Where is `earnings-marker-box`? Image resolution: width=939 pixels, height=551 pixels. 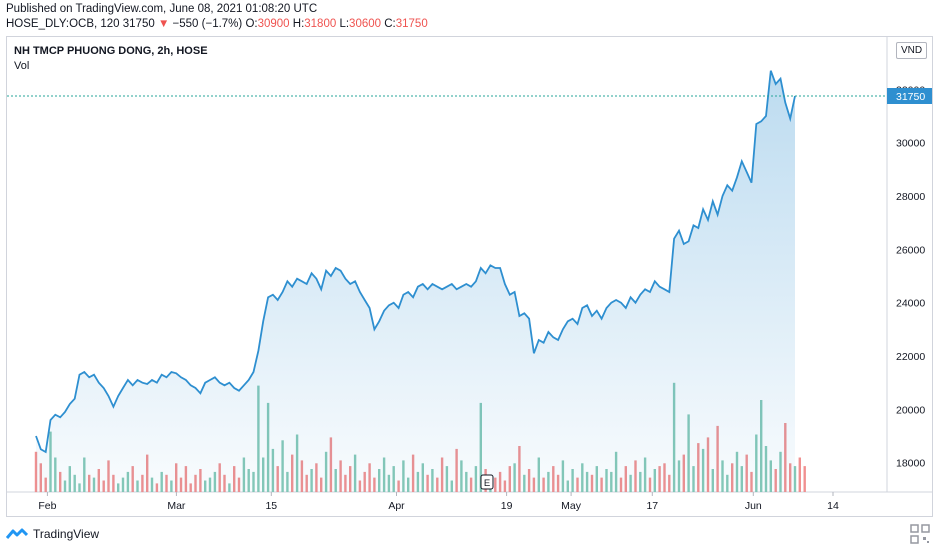
earnings-marker-box is located at coordinates (487, 482).